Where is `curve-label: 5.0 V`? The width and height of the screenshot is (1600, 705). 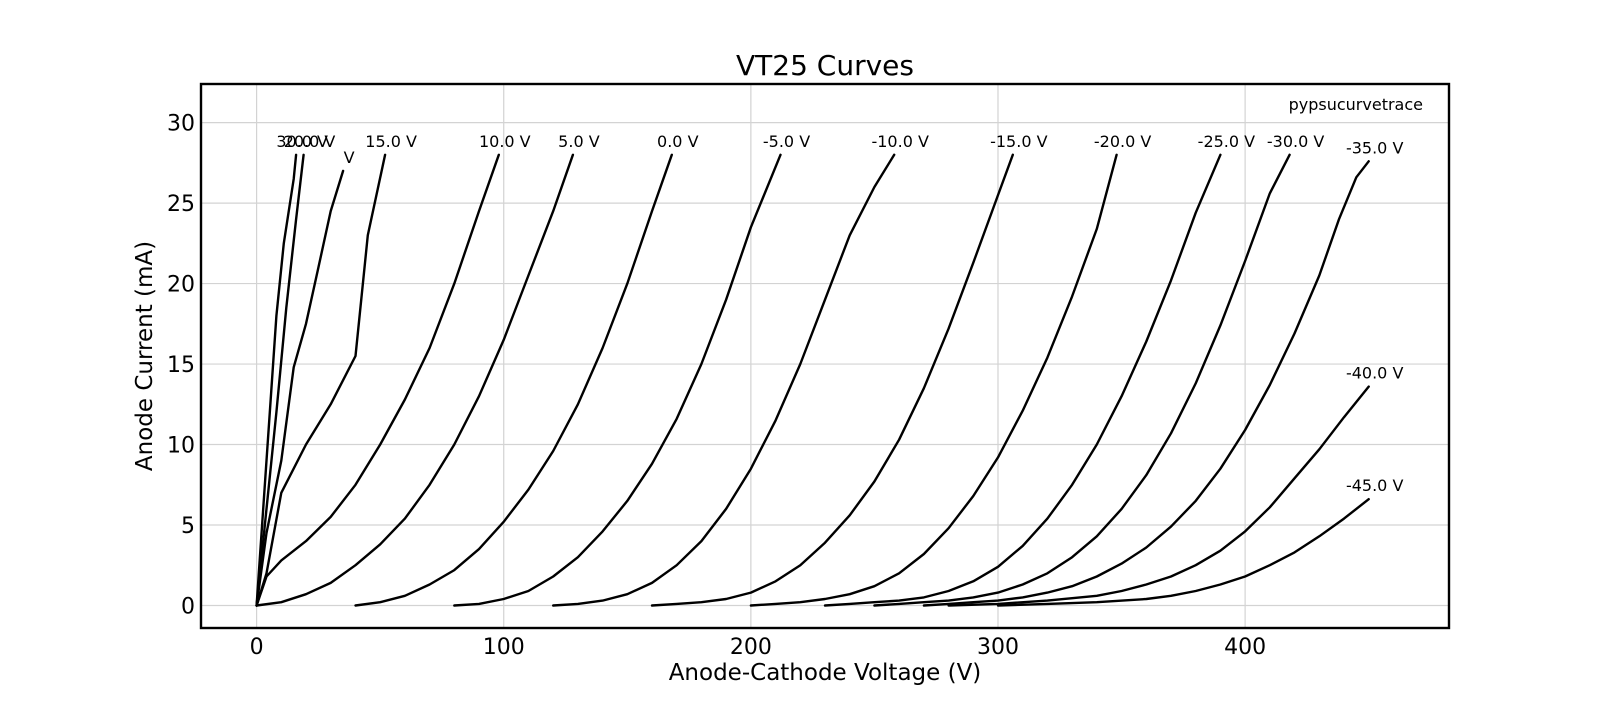 curve-label: 5.0 V is located at coordinates (579, 141).